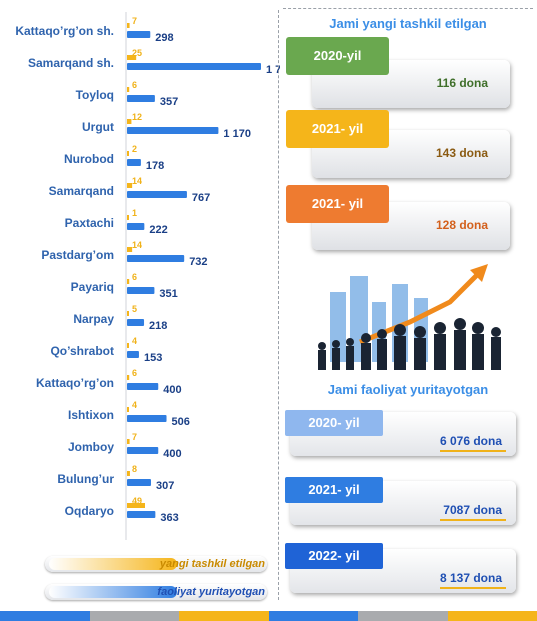 Image resolution: width=537 pixels, height=621 pixels. Describe the element at coordinates (91, 415) in the screenshot. I see `category-label: Ishtixon` at that location.